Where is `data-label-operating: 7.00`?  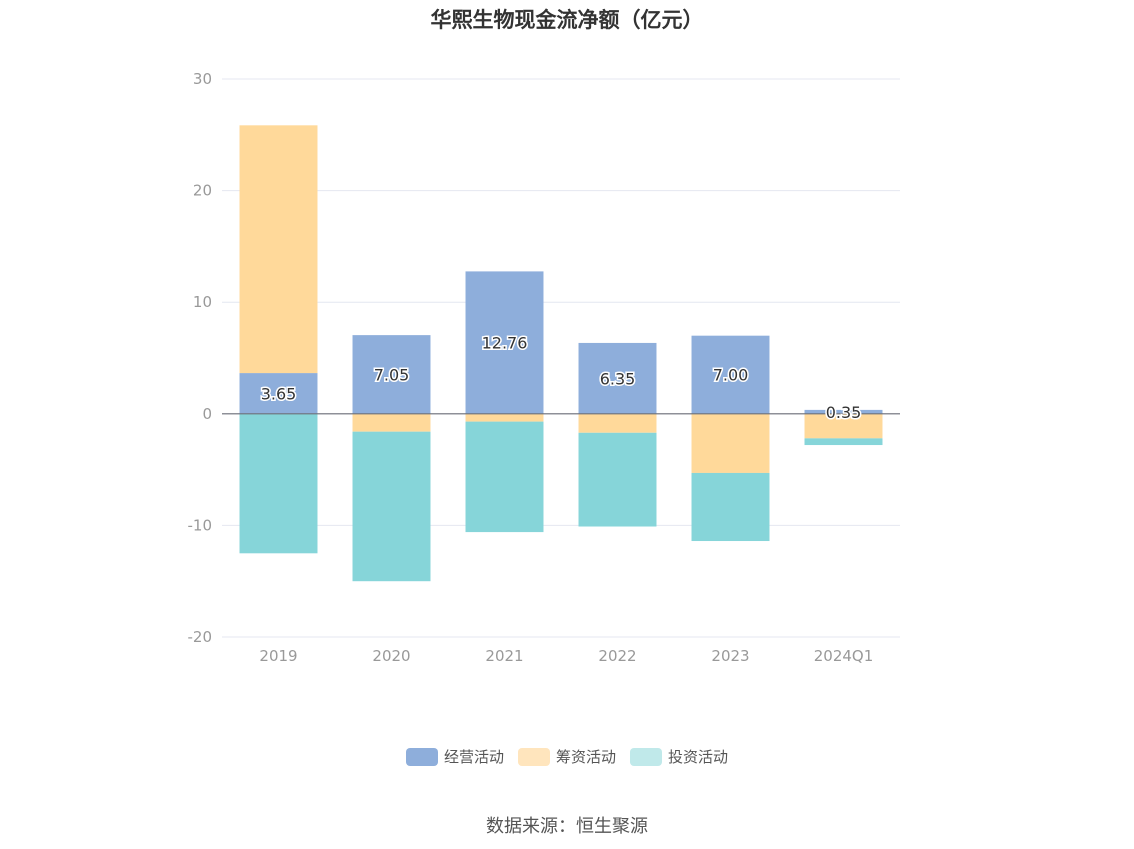 data-label-operating: 7.00 is located at coordinates (731, 375).